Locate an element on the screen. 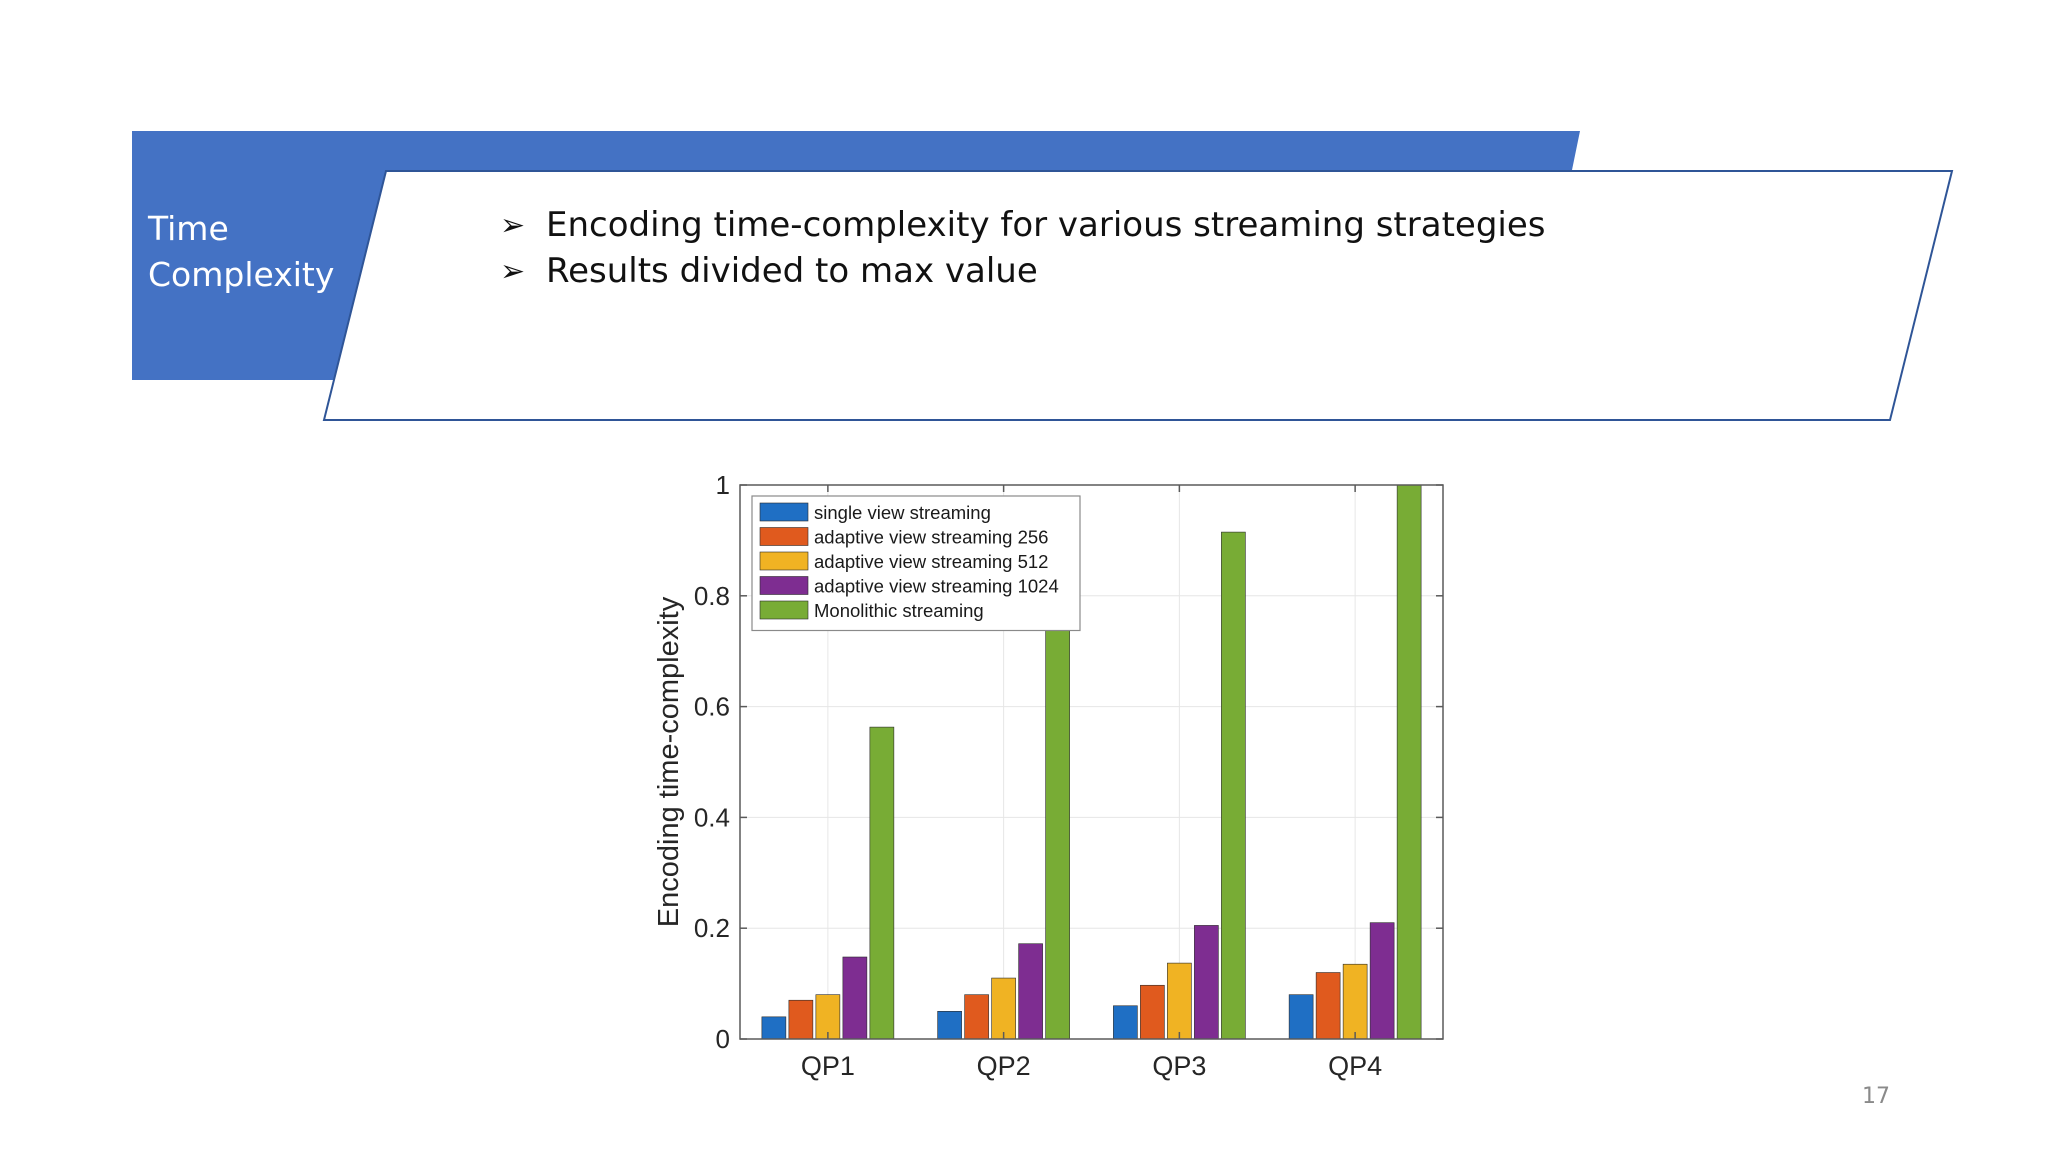 The image size is (2048, 1152). legend-label: adaptive view streaming 1024 is located at coordinates (936, 586).